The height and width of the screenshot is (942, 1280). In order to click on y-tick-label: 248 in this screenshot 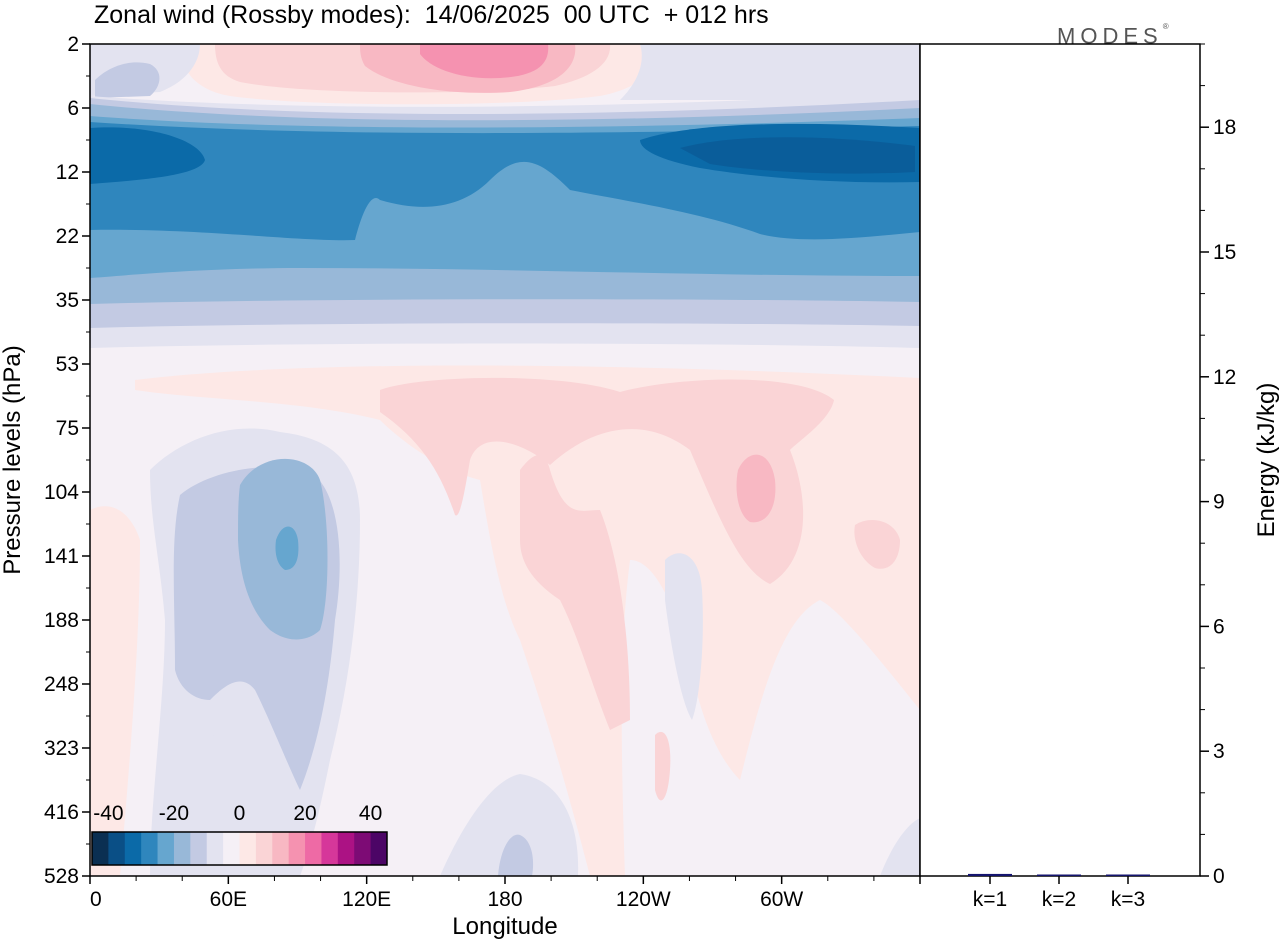, I will do `click(61, 684)`.